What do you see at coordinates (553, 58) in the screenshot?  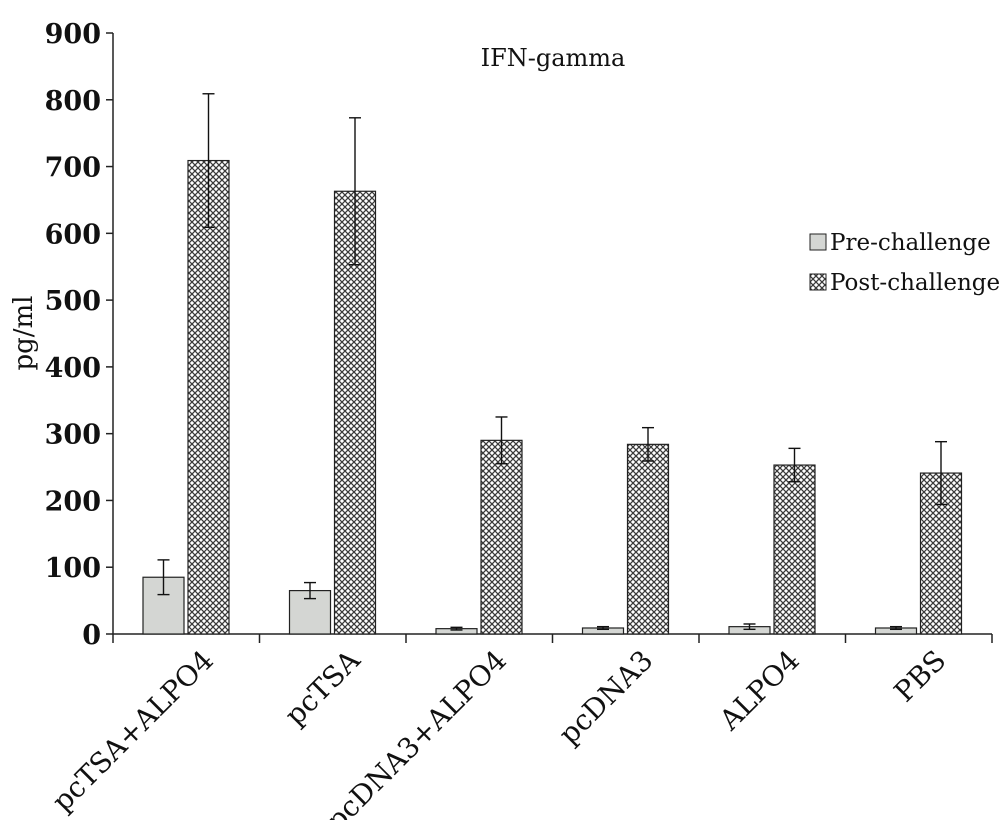 I see `chart-title: IFN-gamma` at bounding box center [553, 58].